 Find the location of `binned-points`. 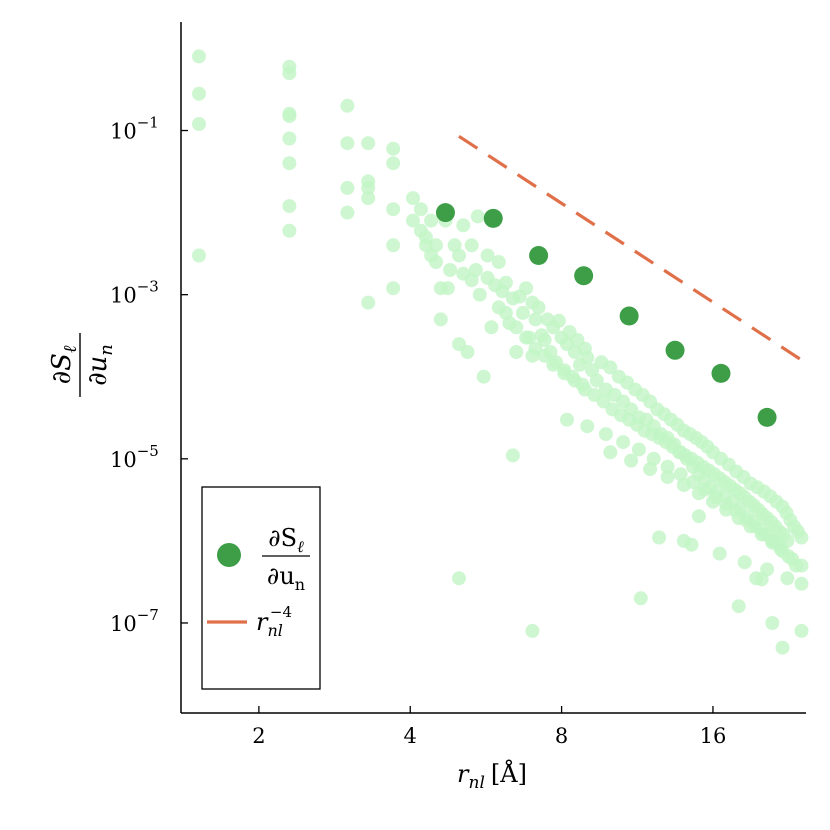

binned-points is located at coordinates (606, 315).